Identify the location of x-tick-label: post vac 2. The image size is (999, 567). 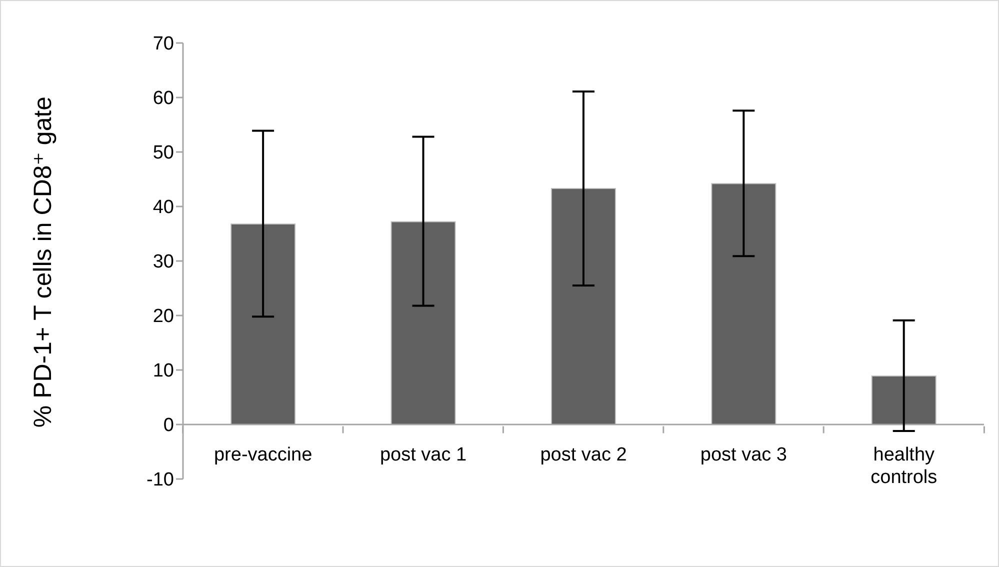
(583, 455).